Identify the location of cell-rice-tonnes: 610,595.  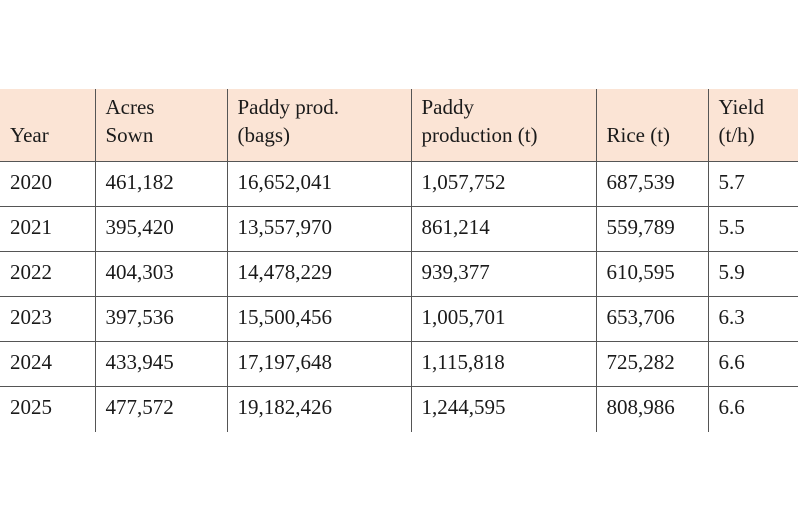
(651, 273).